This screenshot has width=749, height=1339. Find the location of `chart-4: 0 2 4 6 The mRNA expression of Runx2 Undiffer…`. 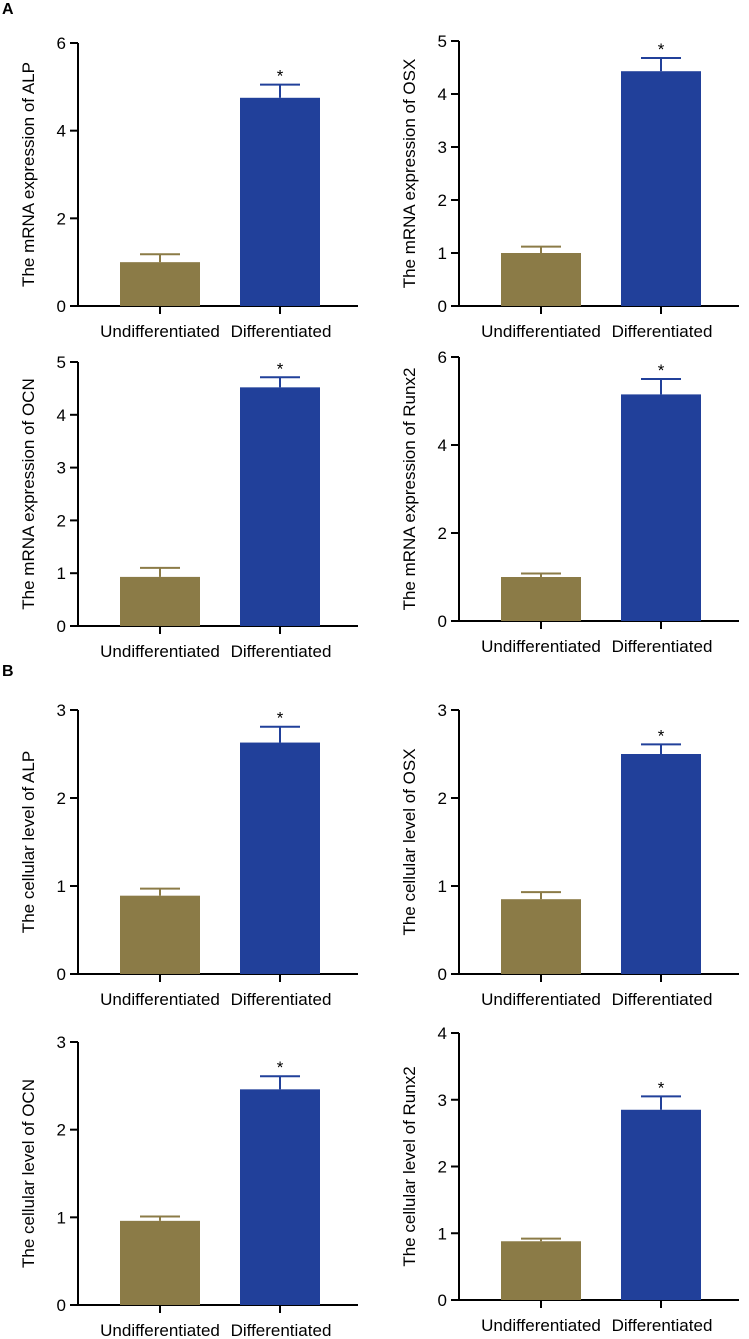

chart-4: 0 2 4 6 The mRNA expression of Runx2 Undiffer… is located at coordinates (569, 502).